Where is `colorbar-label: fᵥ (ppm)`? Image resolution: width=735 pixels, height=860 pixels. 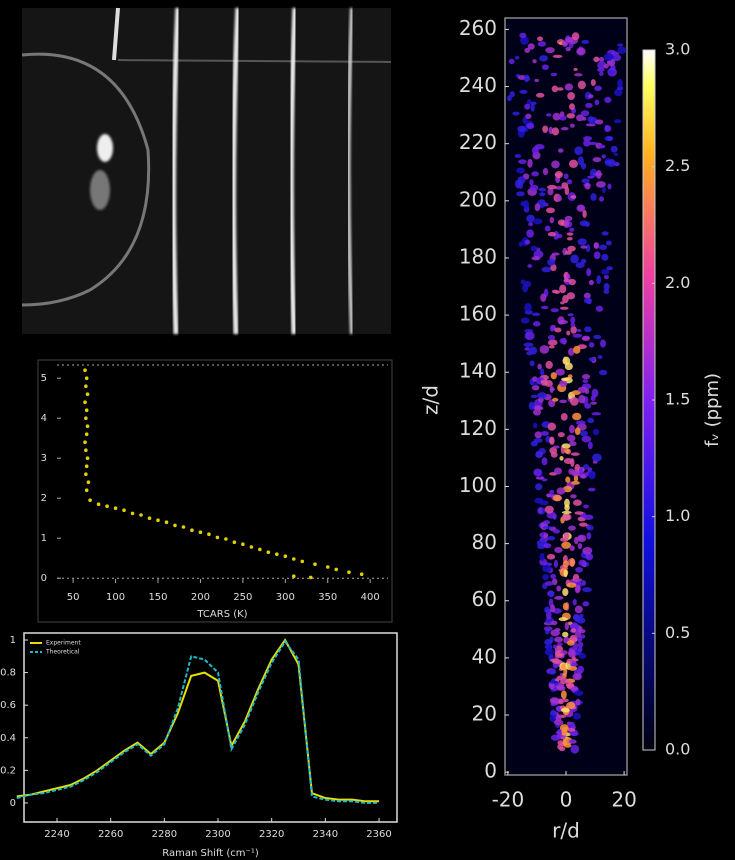 colorbar-label: fᵥ (ppm) is located at coordinates (712, 410).